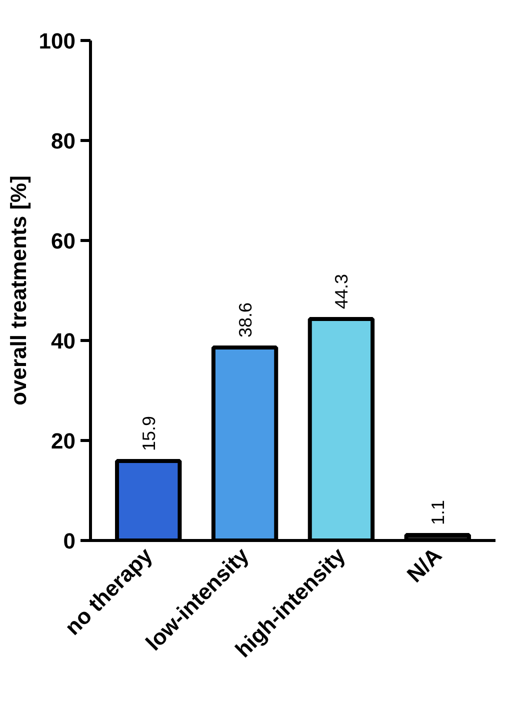 This screenshot has width=525, height=701. I want to click on data-label: 15.9, so click(148, 433).